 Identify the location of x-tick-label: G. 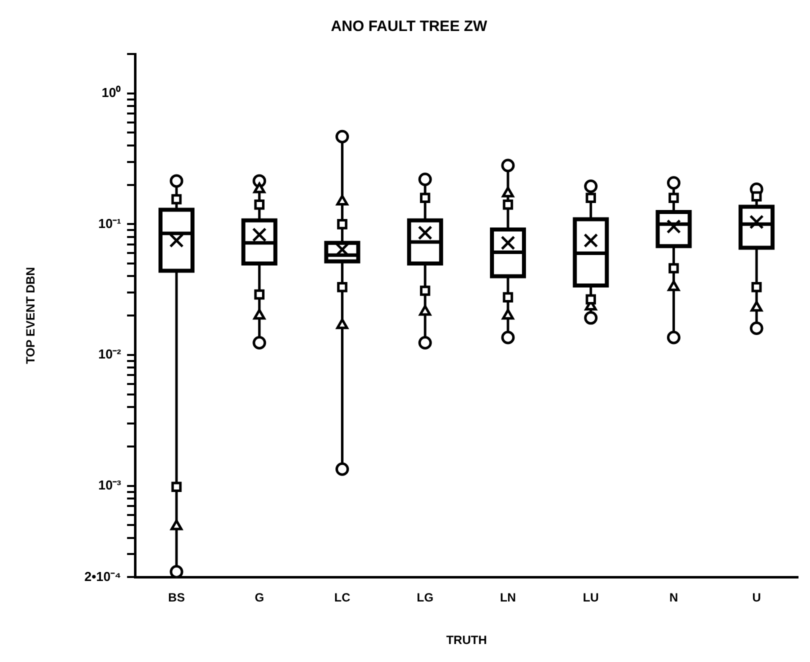
(259, 597).